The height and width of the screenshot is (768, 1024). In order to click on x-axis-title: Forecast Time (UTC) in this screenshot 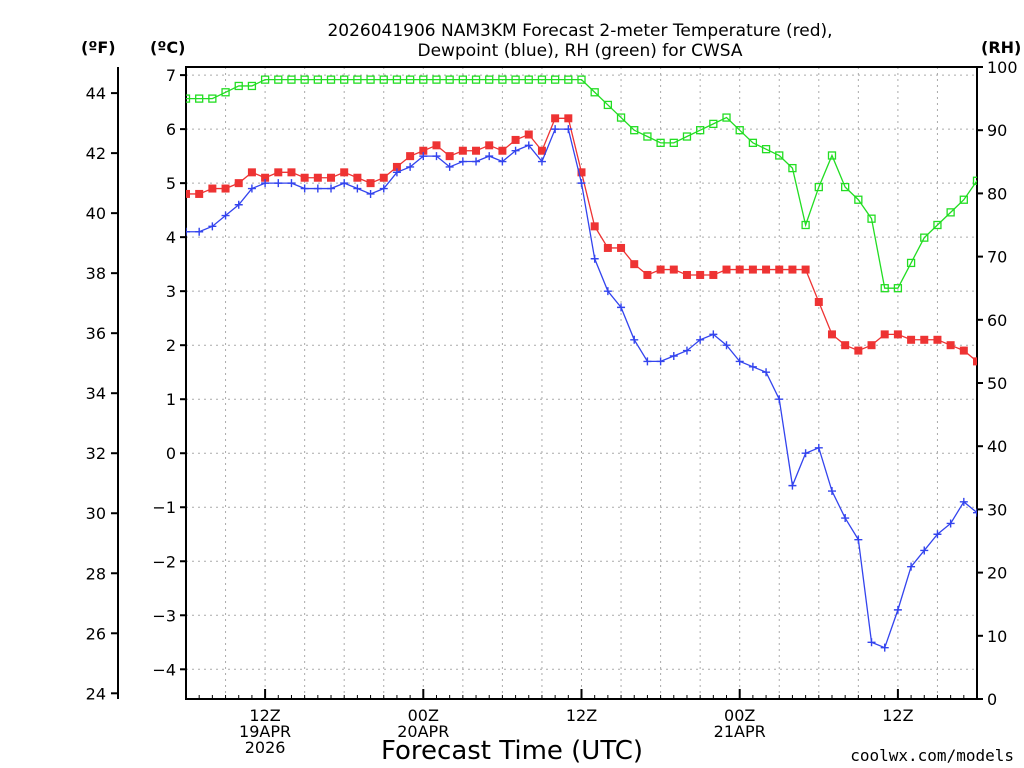, I will do `click(512, 751)`.